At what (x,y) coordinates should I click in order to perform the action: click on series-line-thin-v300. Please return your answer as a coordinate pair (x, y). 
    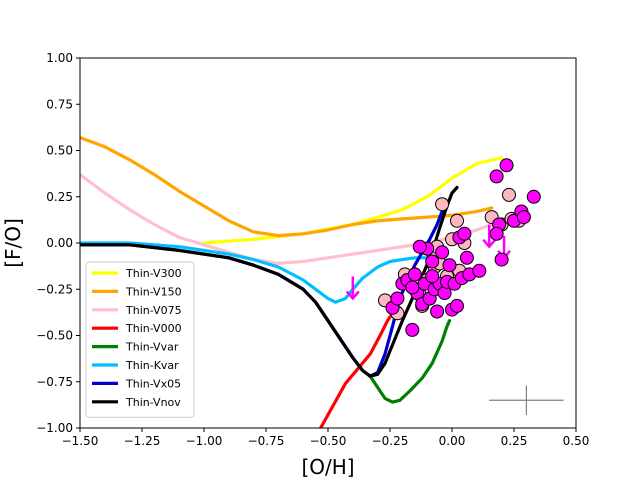
    Looking at the image, I should click on (353, 200).